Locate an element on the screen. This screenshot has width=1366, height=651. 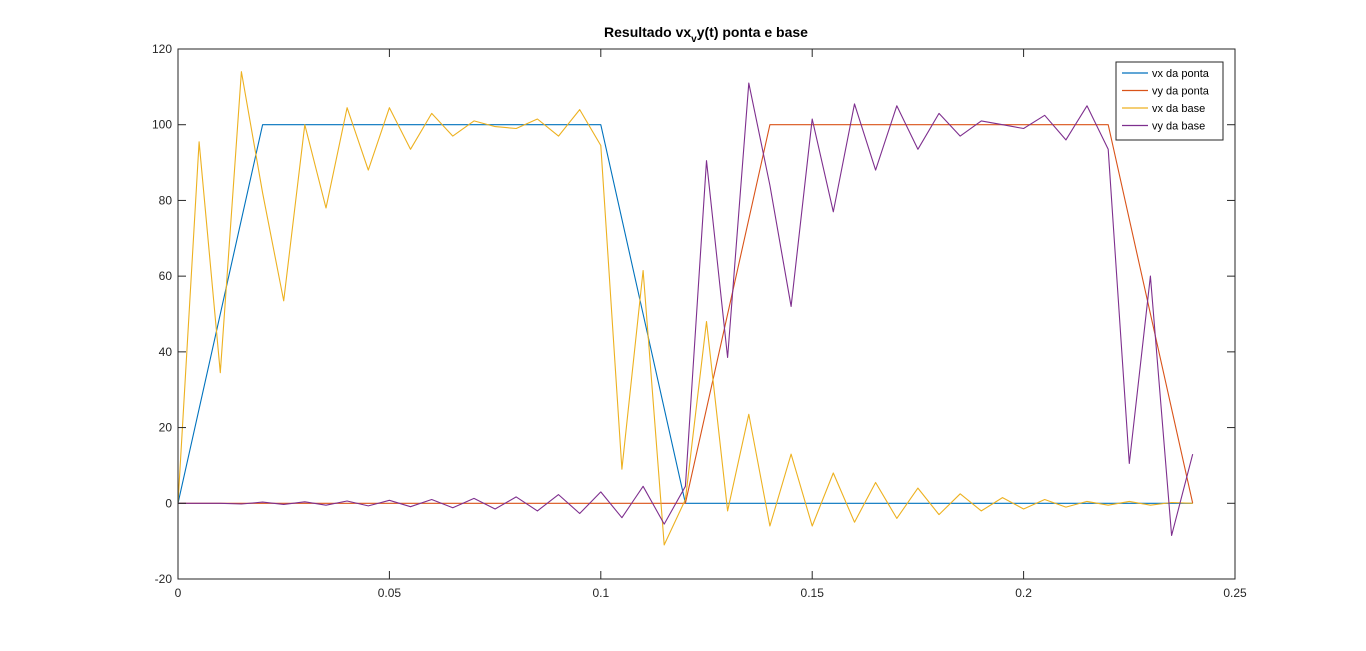
x-tick-label: 0.15 is located at coordinates (813, 593).